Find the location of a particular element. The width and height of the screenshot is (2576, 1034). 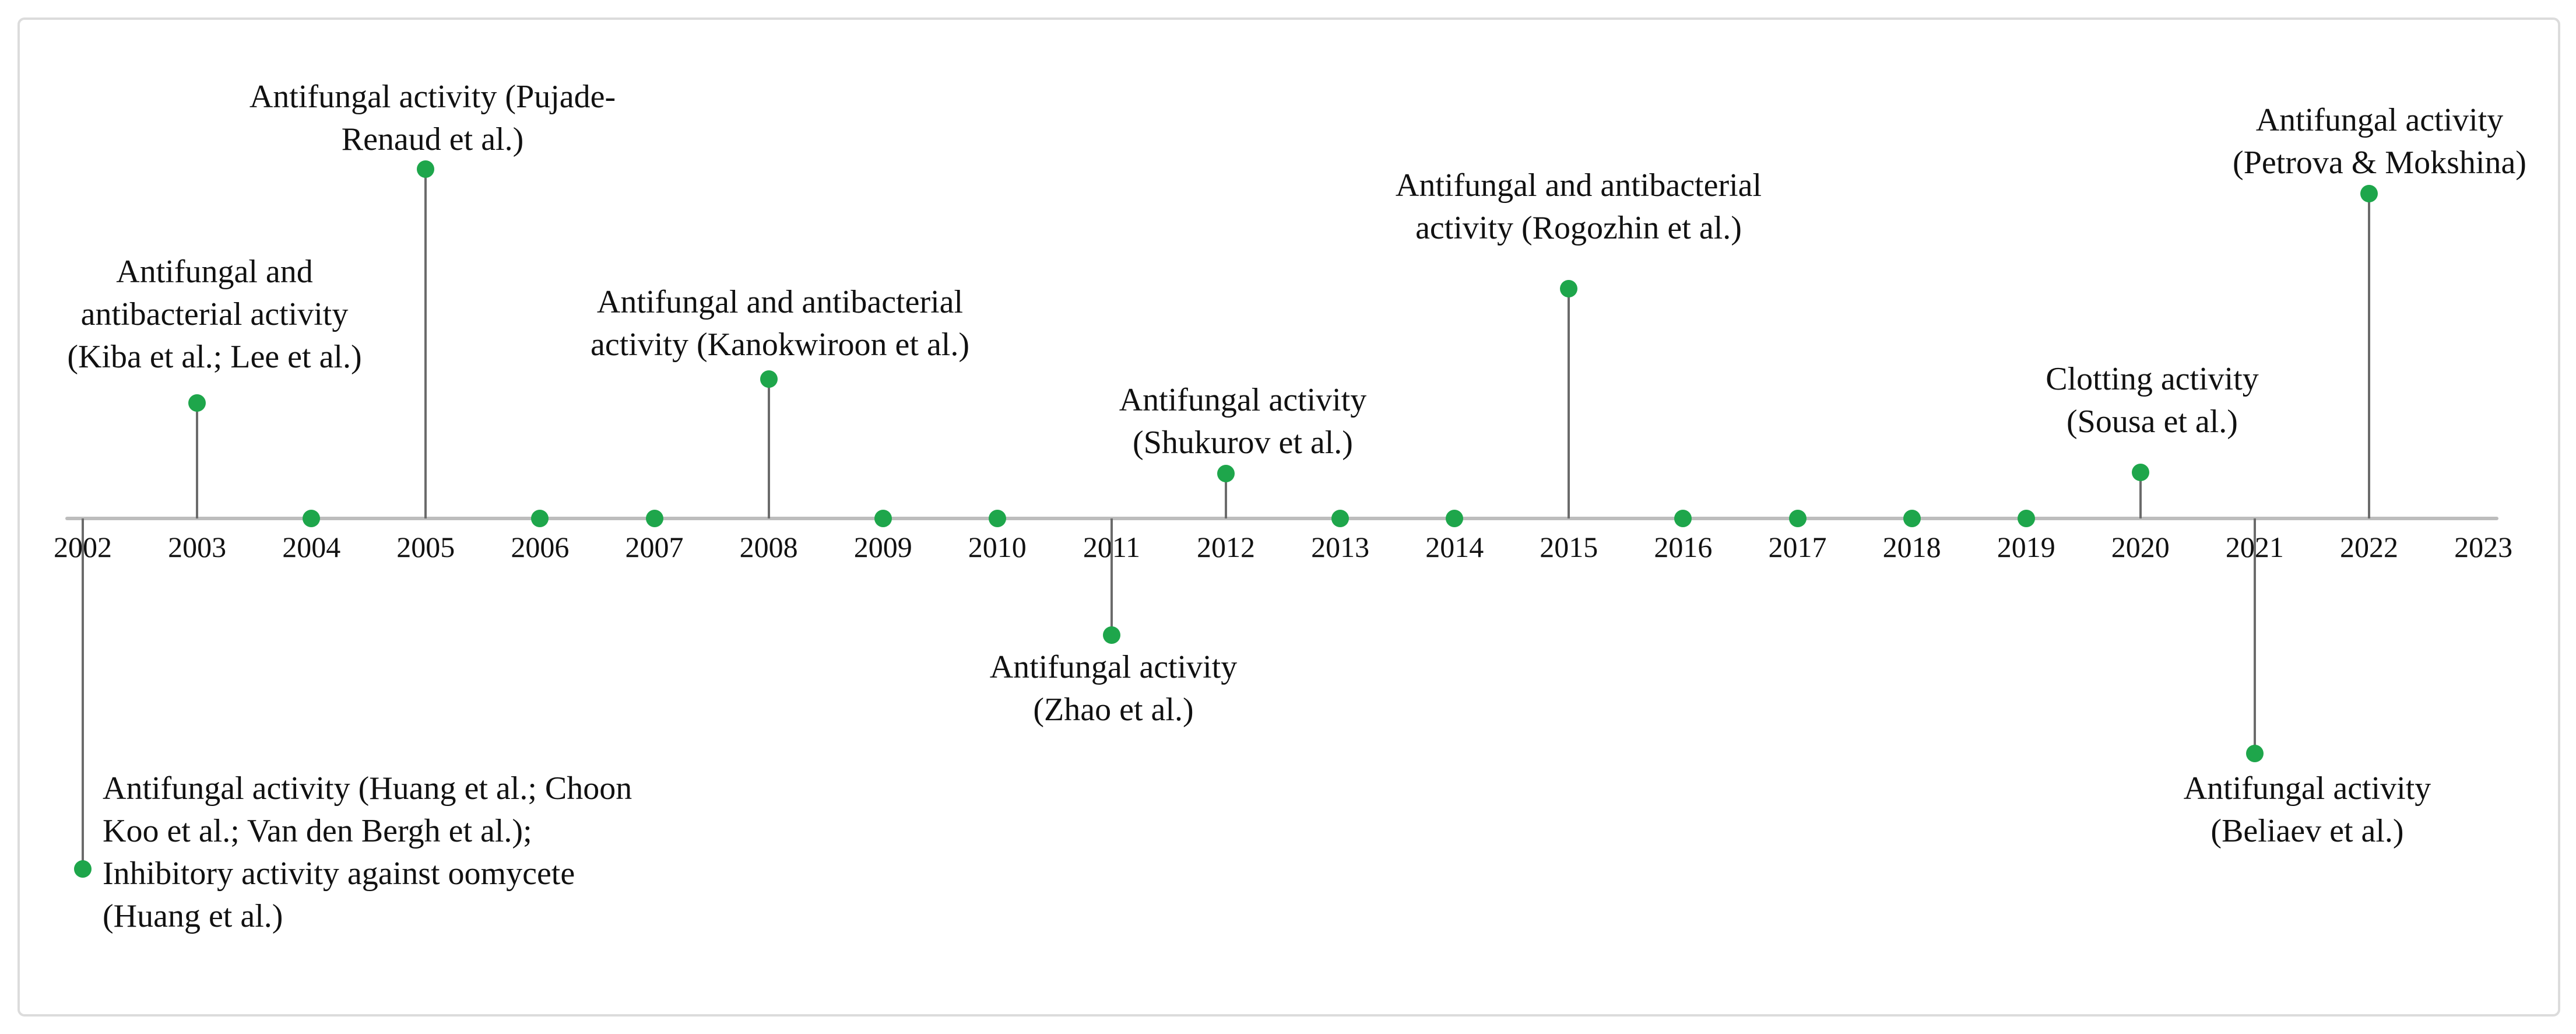

year-tick-label: 2013 is located at coordinates (1340, 547).